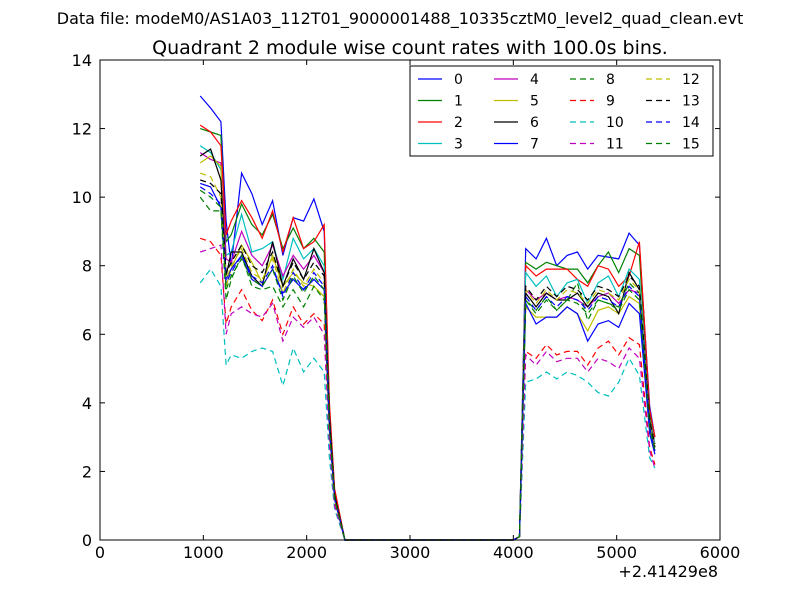  Describe the element at coordinates (203, 552) in the screenshot. I see `x-tick-label: 1000` at that location.